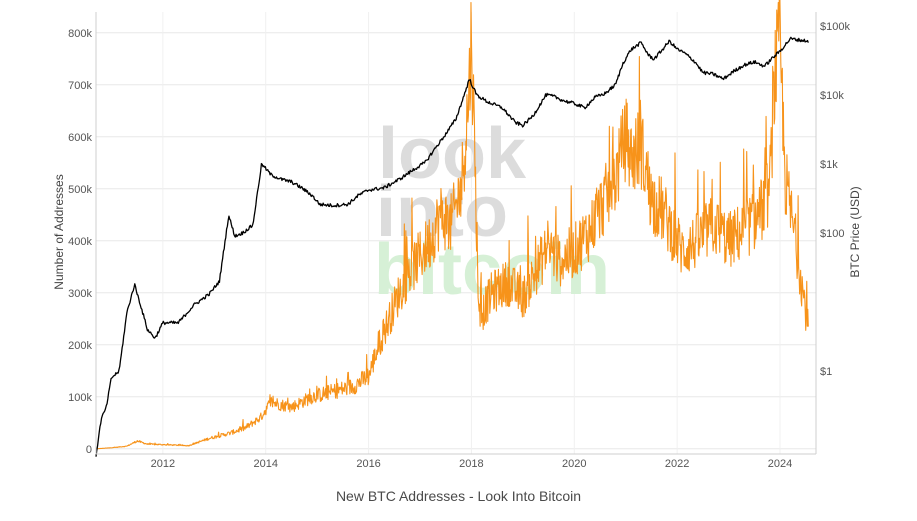 The height and width of the screenshot is (521, 917). Describe the element at coordinates (80, 34) in the screenshot. I see `y-tick-label: 800k` at that location.